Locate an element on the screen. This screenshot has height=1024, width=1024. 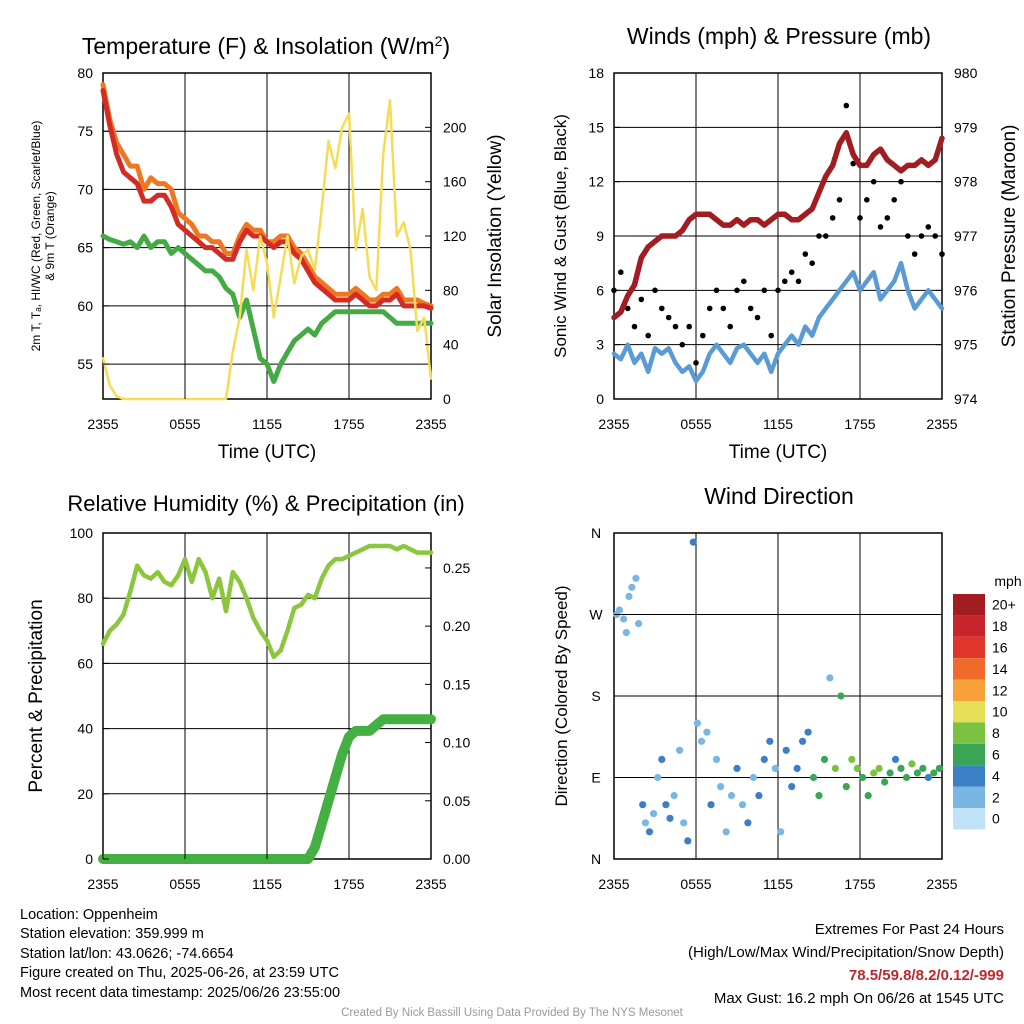
legend-label: 4 is located at coordinates (996, 776).